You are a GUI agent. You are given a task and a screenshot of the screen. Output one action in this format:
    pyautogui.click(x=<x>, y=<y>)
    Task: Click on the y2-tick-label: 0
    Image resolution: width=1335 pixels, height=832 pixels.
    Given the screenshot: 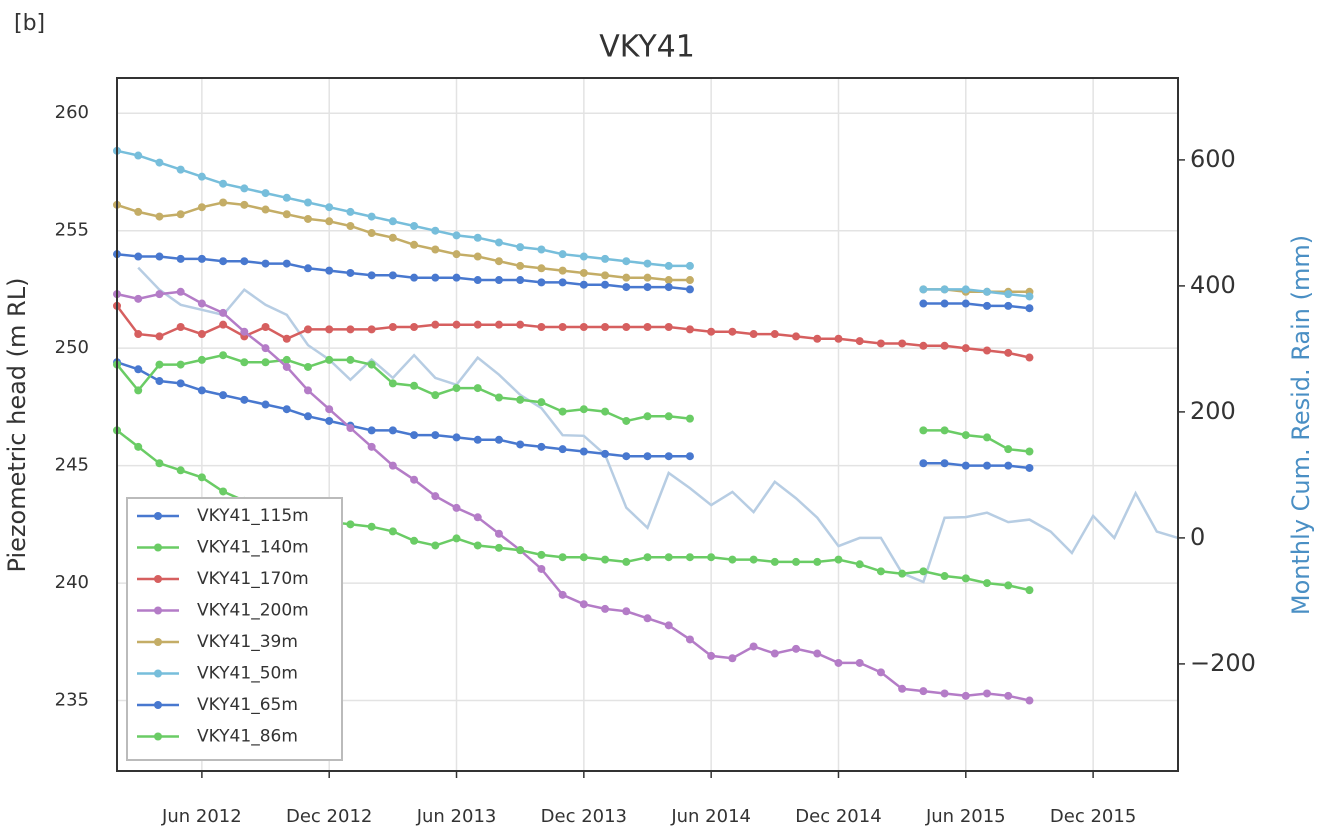 What is the action you would take?
    pyautogui.click(x=1197, y=537)
    